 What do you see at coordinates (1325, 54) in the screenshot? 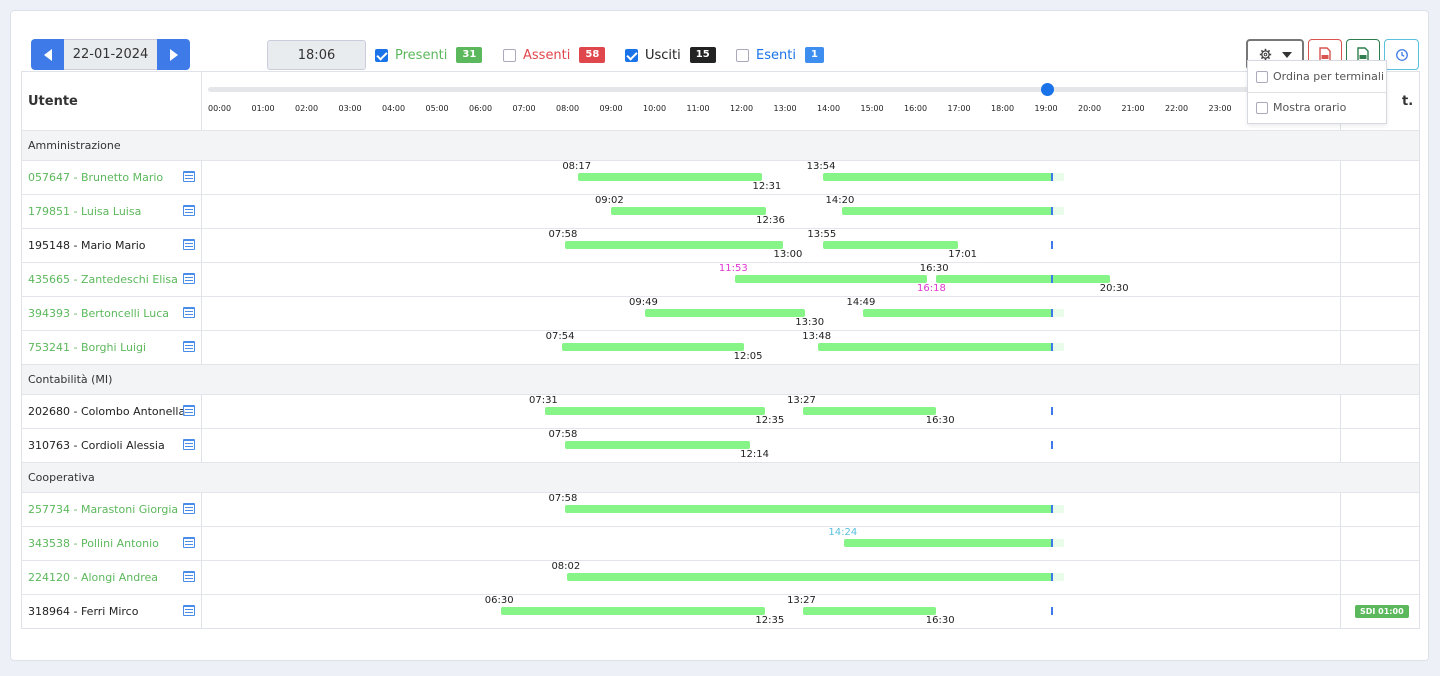
I see `pdf-icon` at bounding box center [1325, 54].